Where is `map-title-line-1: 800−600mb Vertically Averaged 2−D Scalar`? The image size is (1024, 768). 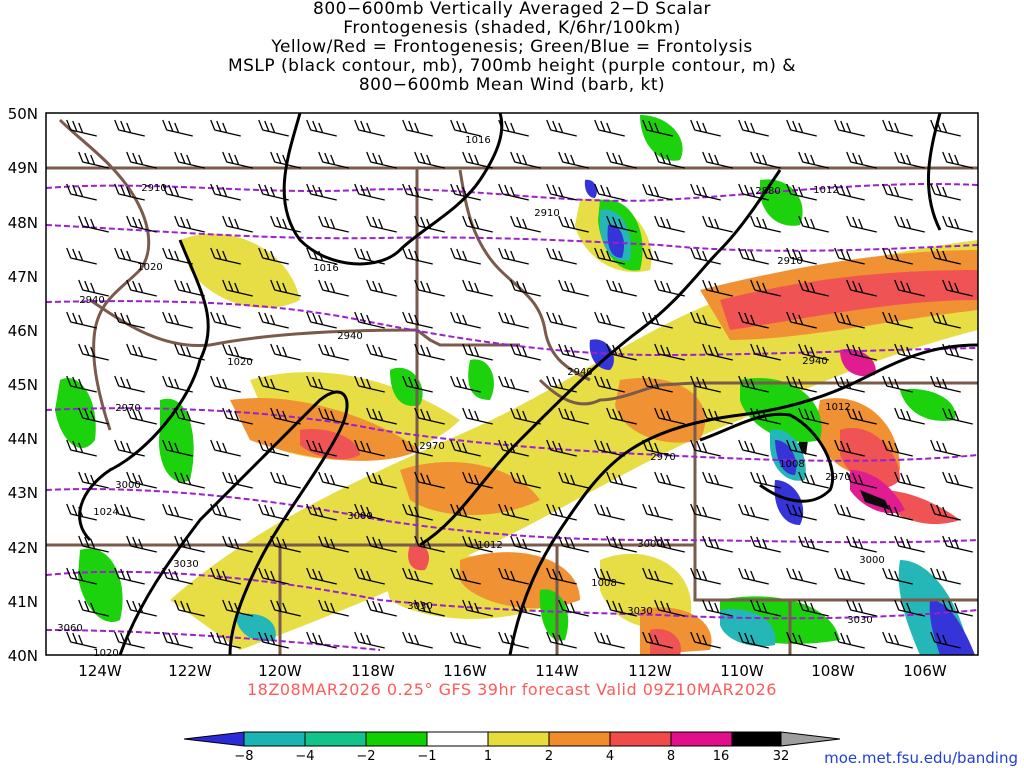
map-title-line-1: 800−600mb Vertically Averaged 2−D Scalar is located at coordinates (512, 9).